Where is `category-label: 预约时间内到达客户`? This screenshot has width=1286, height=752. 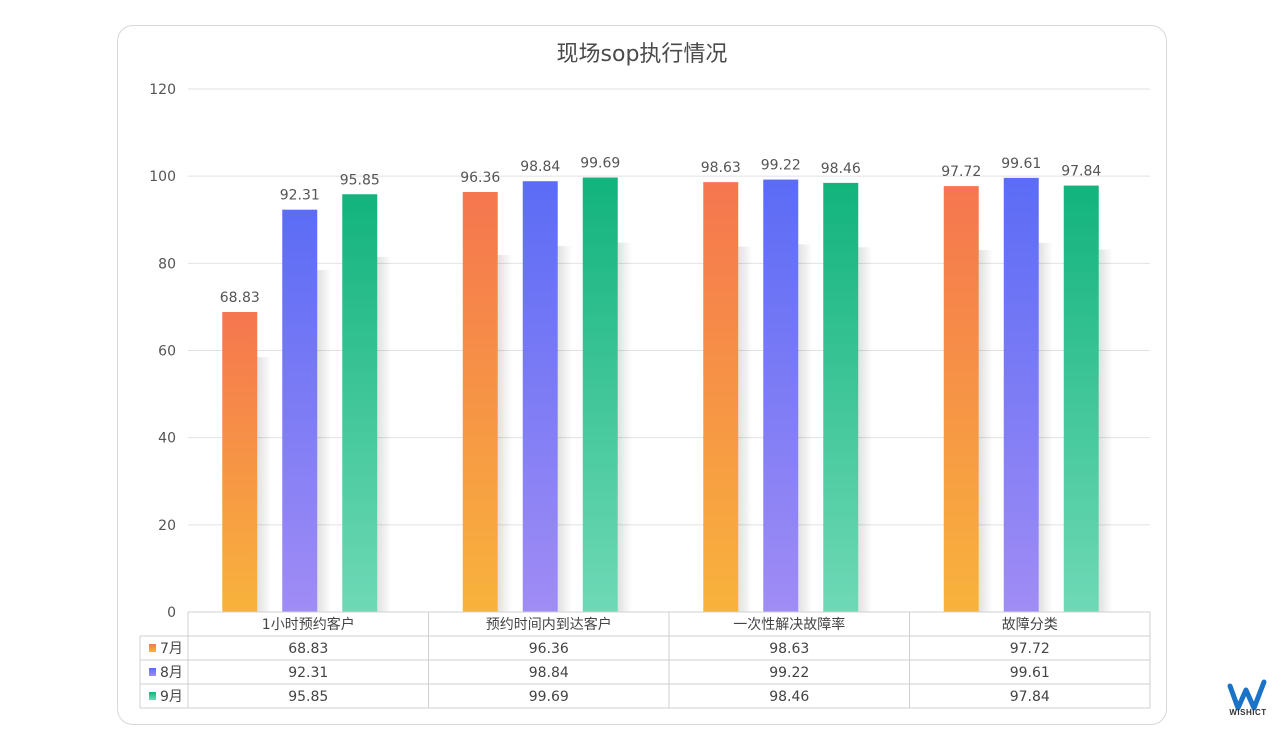 category-label: 预约时间内到达客户 is located at coordinates (549, 624).